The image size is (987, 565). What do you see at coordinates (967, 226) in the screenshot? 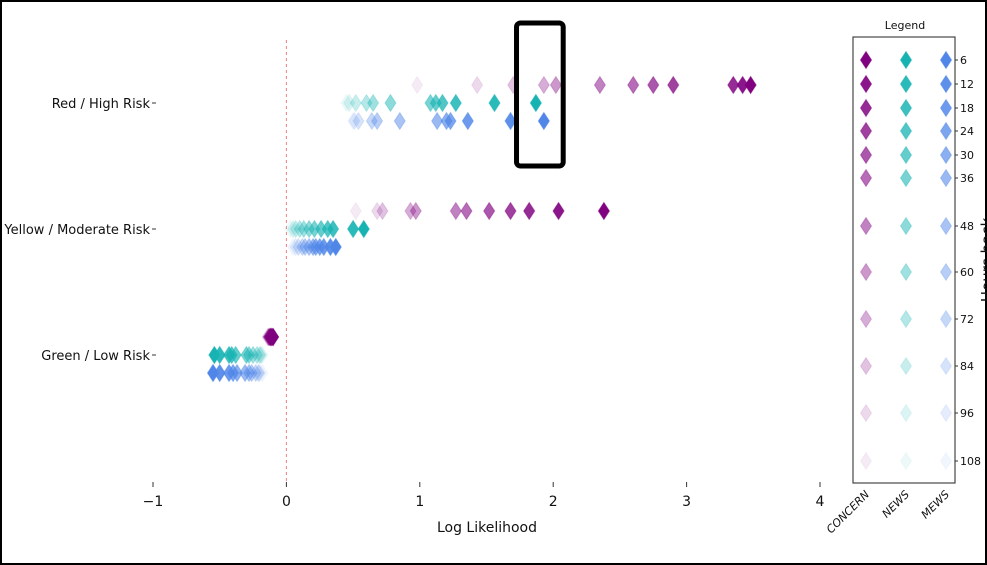
I see `legend-hour-label: 48` at bounding box center [967, 226].